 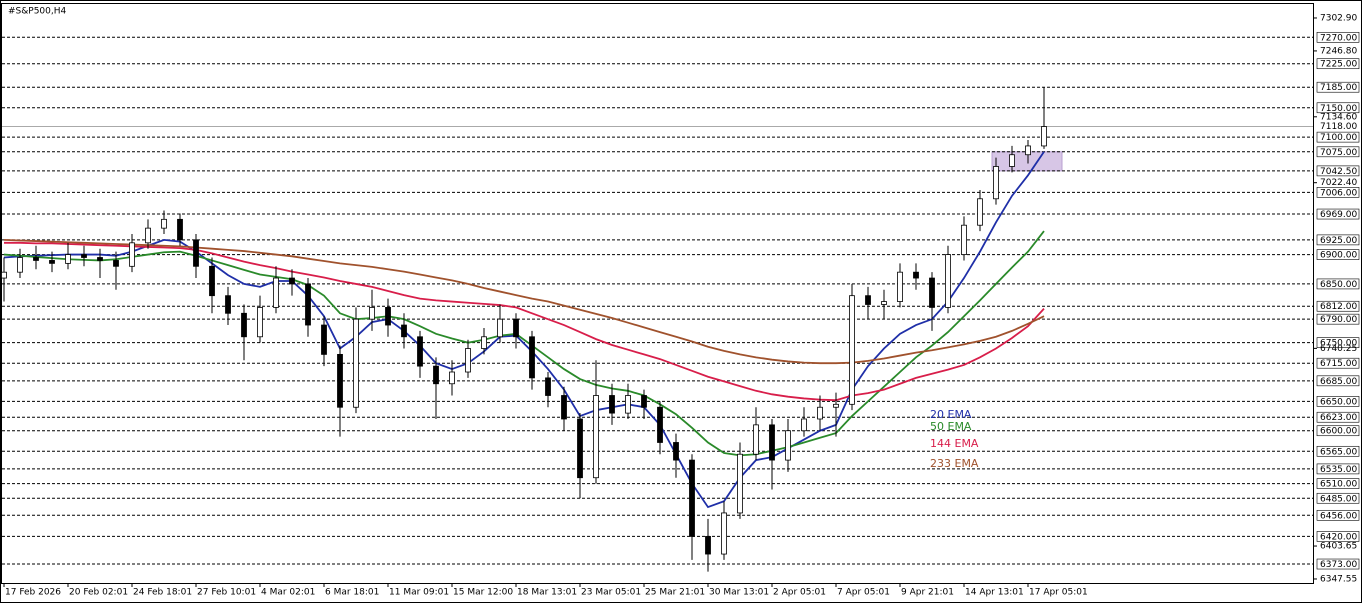 I want to click on x-tick-label: 2 Apr 05:01, so click(x=799, y=593).